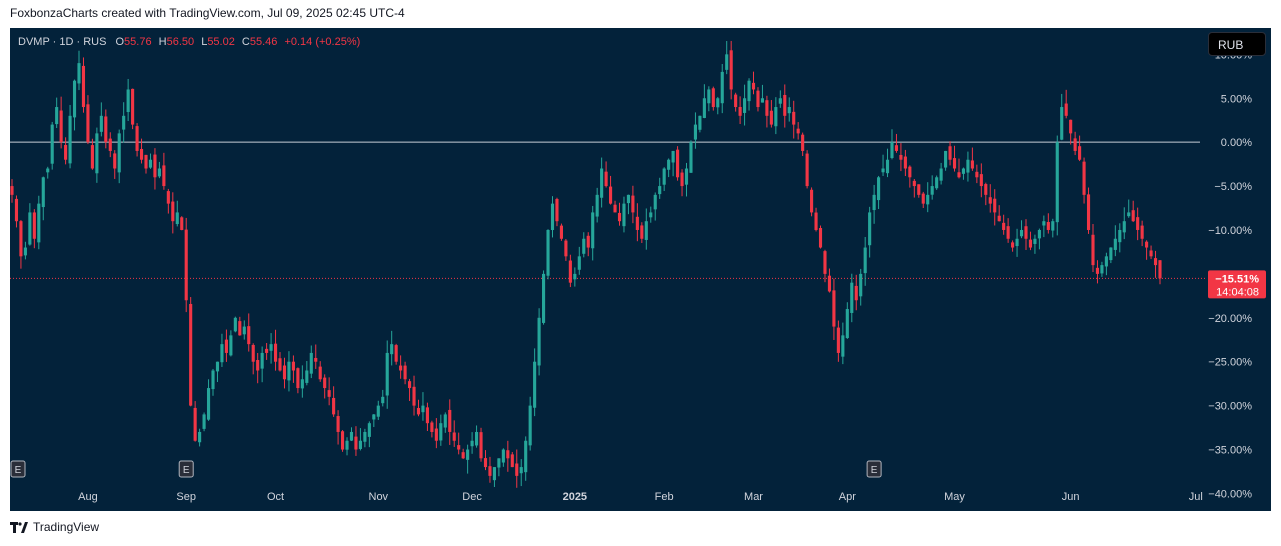 This screenshot has height=546, width=1281. Describe the element at coordinates (322, 42) in the screenshot. I see `legend-change: +0.14 (+0.25%)` at that location.